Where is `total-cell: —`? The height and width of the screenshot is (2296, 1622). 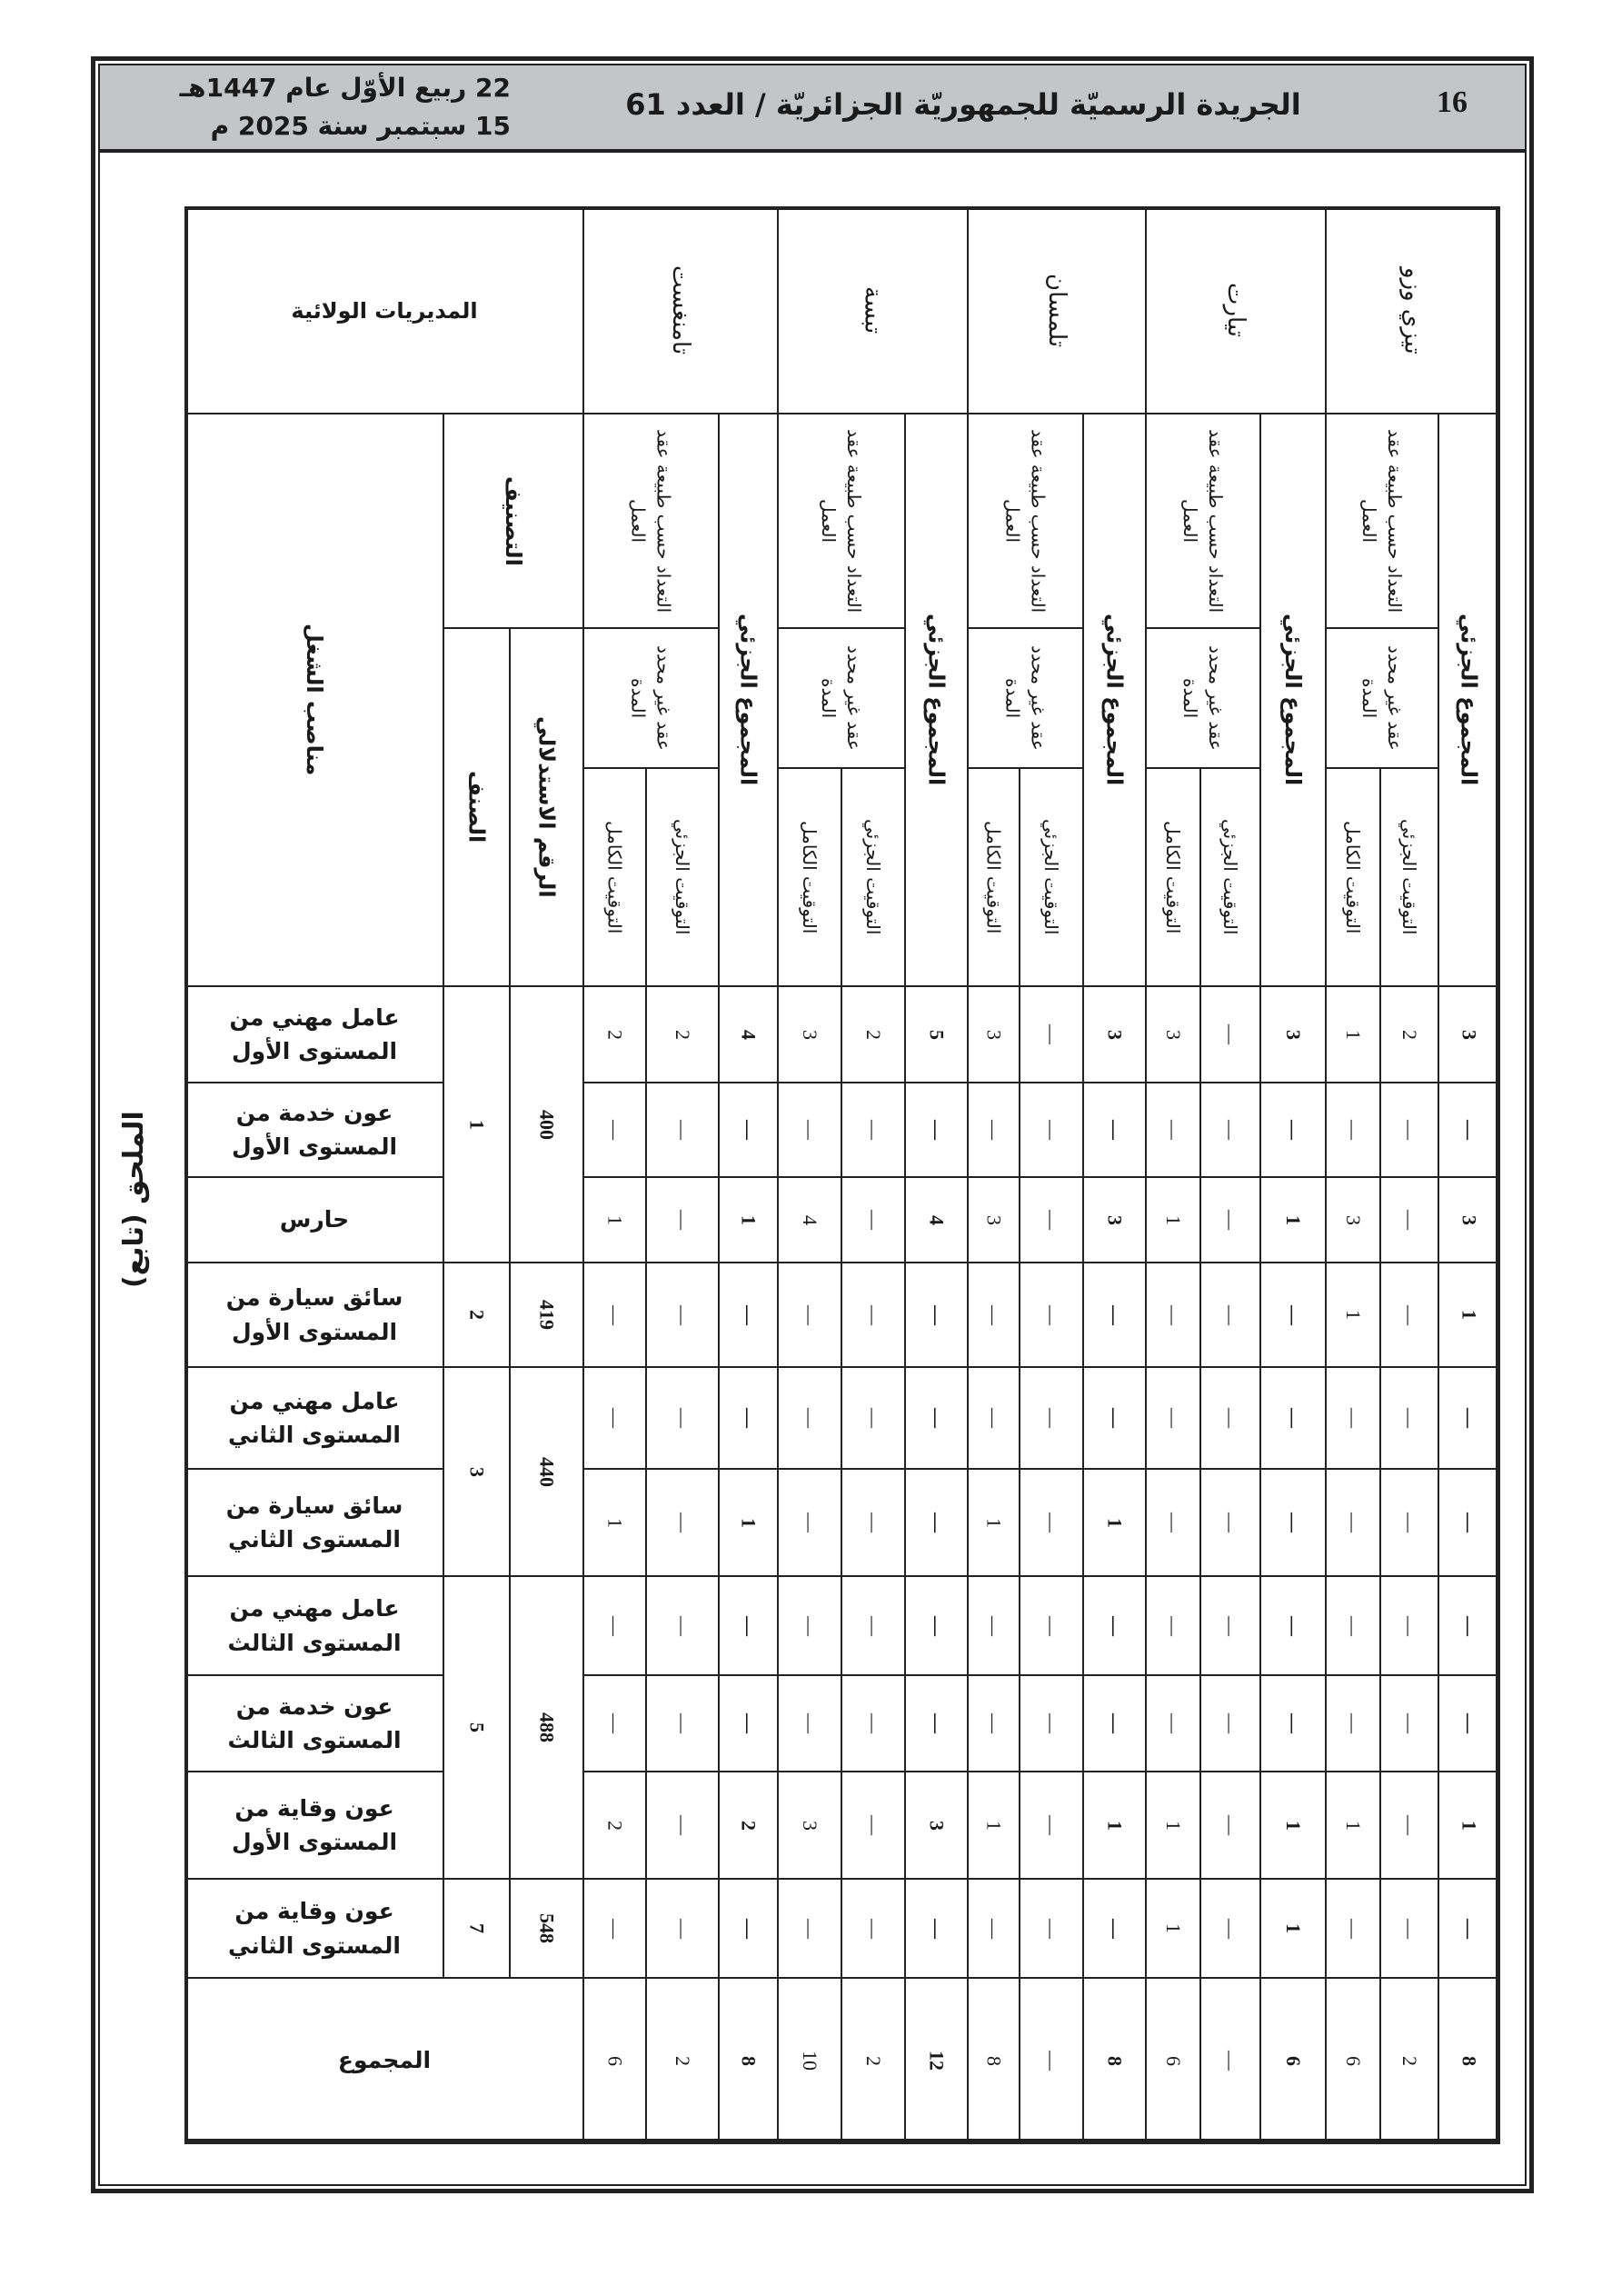 total-cell: — is located at coordinates (1051, 2060).